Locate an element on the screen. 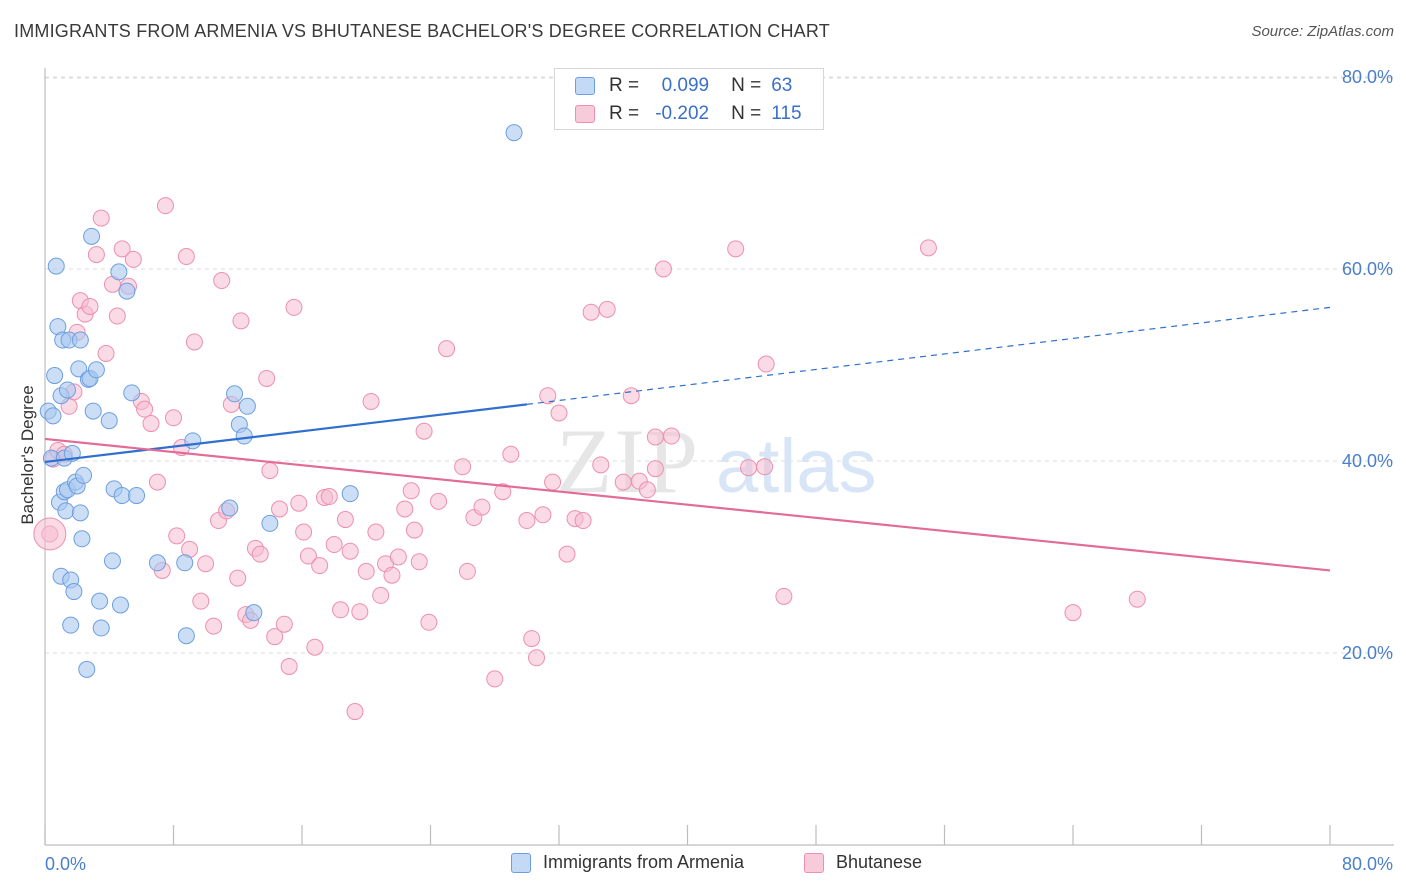  y-tick-label: 40.0% is located at coordinates (1367, 461).